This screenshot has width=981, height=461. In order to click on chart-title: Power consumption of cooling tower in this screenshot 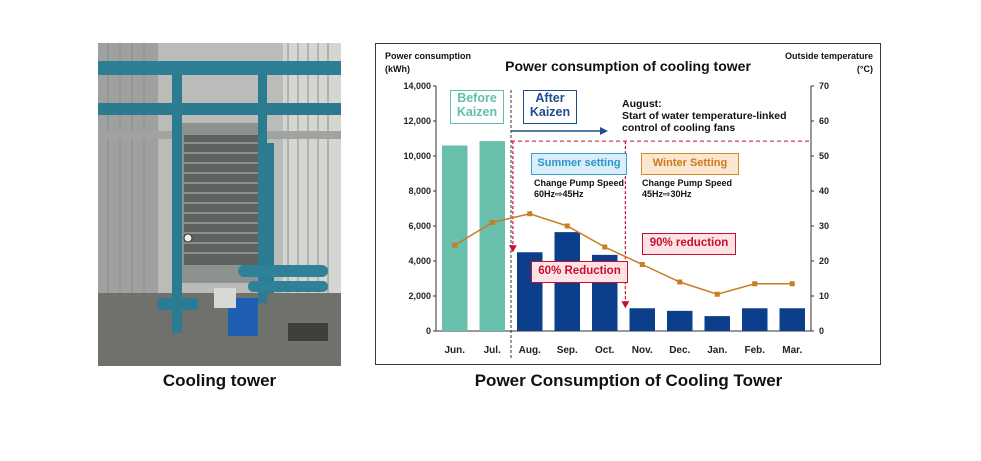, I will do `click(628, 66)`.